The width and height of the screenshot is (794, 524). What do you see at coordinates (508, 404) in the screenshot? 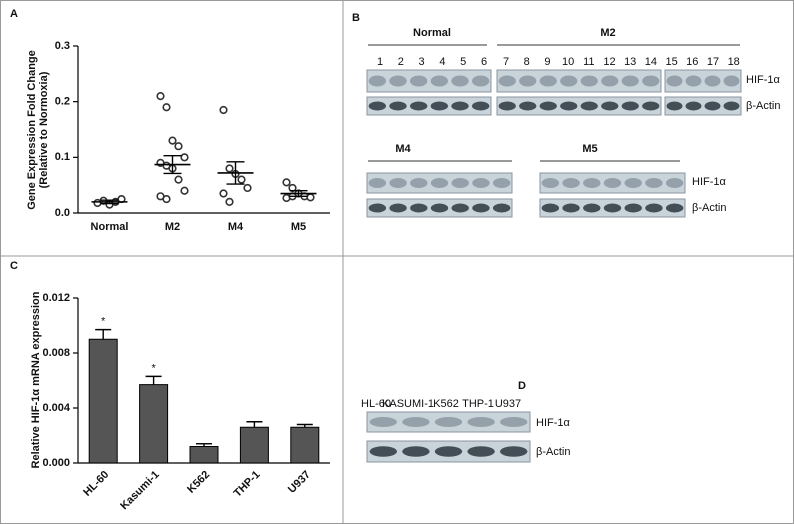
I see `lane-label: U937` at bounding box center [508, 404].